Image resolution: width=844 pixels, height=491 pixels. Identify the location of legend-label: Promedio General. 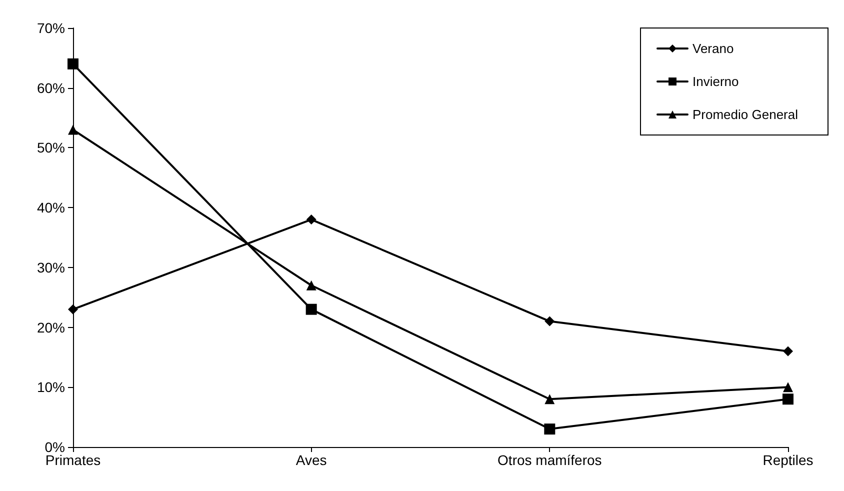
(745, 114).